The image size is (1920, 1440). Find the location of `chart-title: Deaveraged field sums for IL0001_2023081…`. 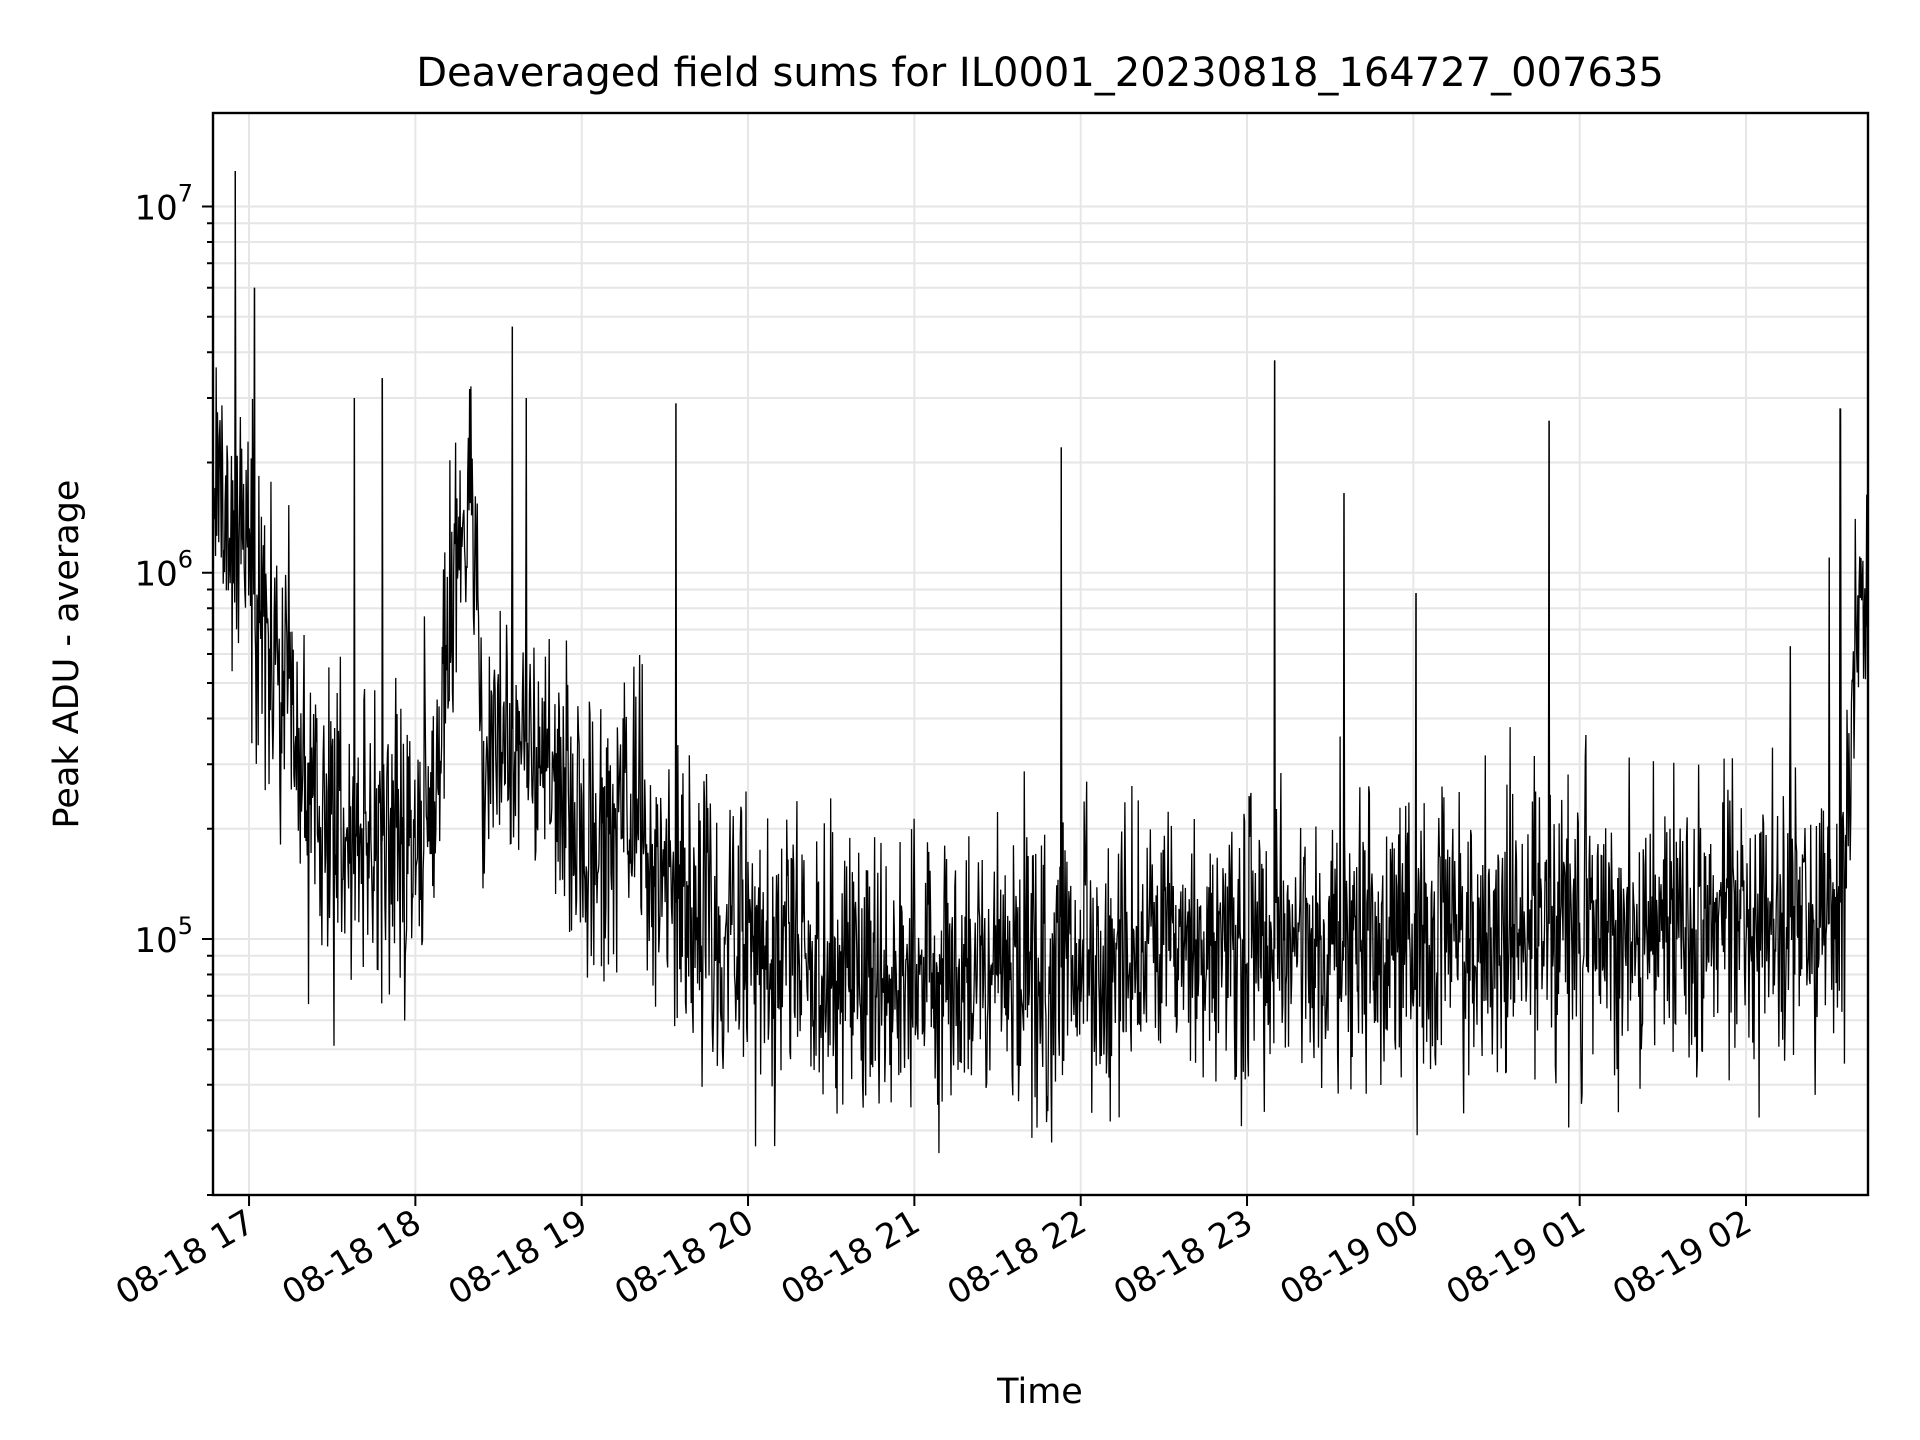

chart-title: Deaveraged field sums for IL0001_2023081… is located at coordinates (1040, 73).